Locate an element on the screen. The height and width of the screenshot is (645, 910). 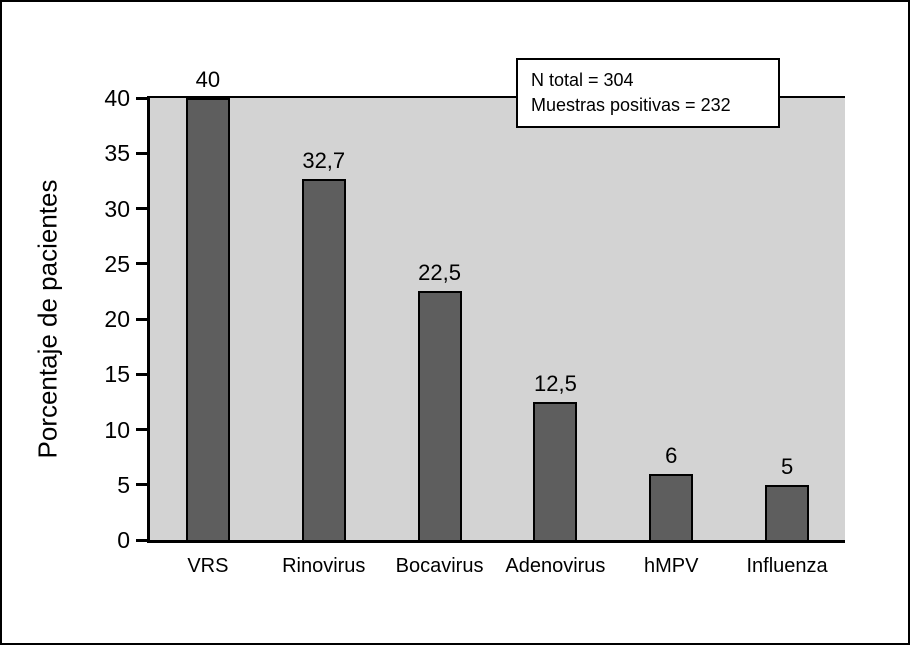
x-tick-label-vrs: VRS is located at coordinates (208, 566).